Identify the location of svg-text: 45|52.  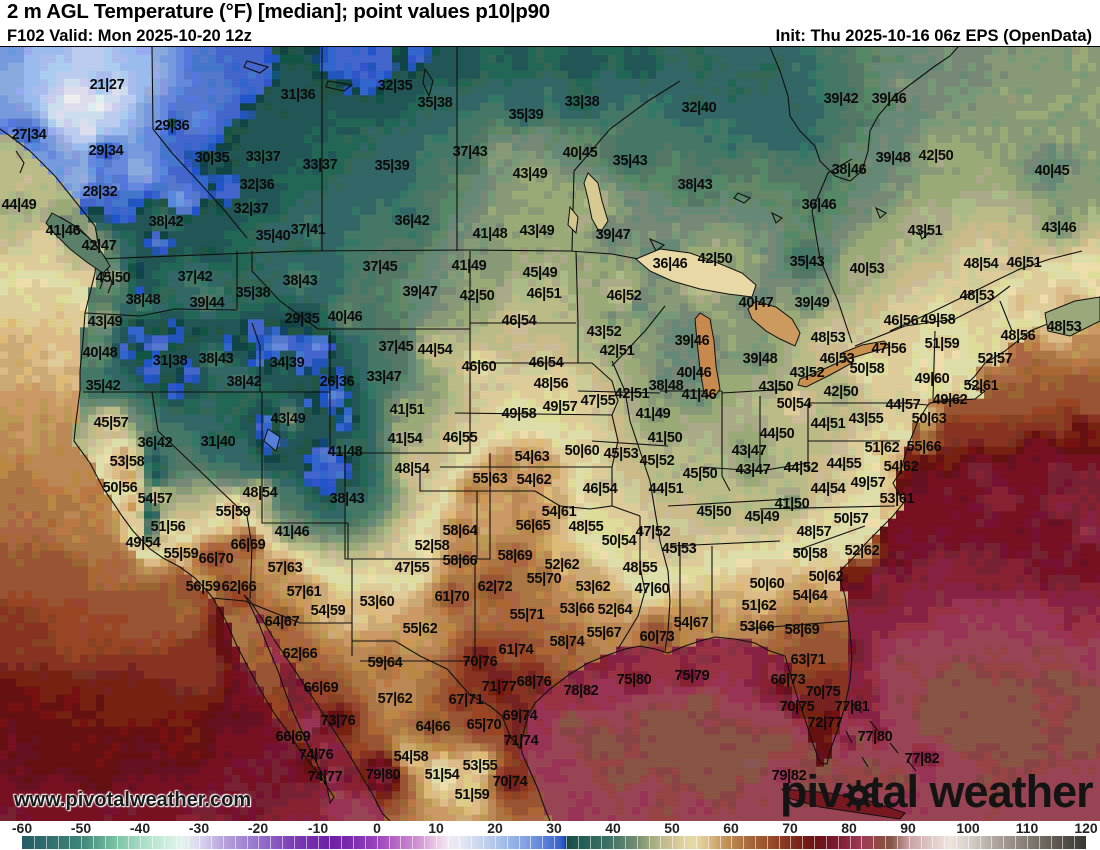
(657, 461).